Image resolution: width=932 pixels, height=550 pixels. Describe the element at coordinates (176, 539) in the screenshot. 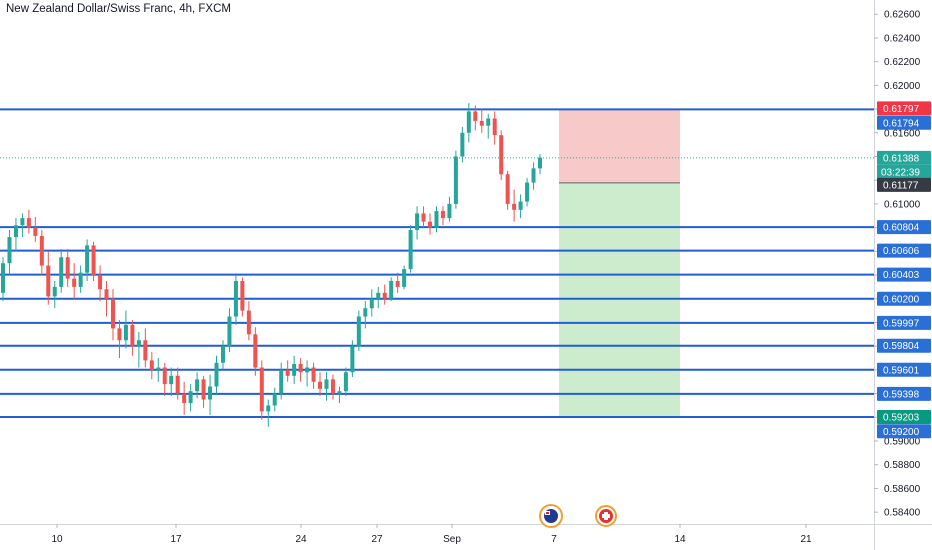

I see `x-tick-label: 17` at that location.